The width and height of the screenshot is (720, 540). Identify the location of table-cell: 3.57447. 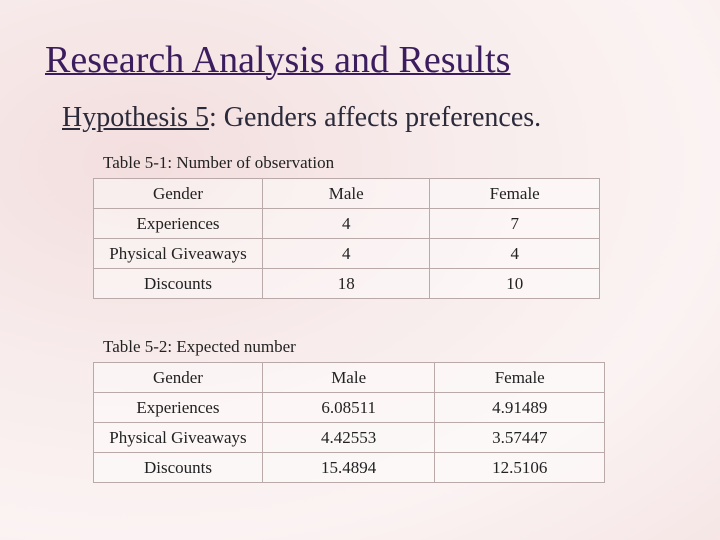
(519, 437).